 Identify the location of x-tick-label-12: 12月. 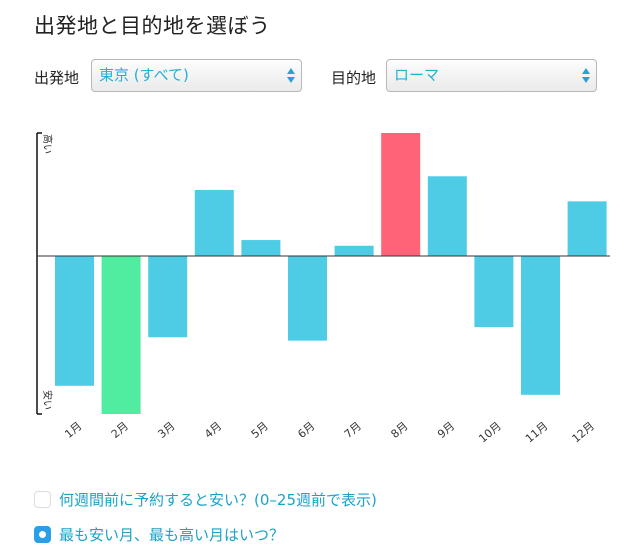
(584, 432).